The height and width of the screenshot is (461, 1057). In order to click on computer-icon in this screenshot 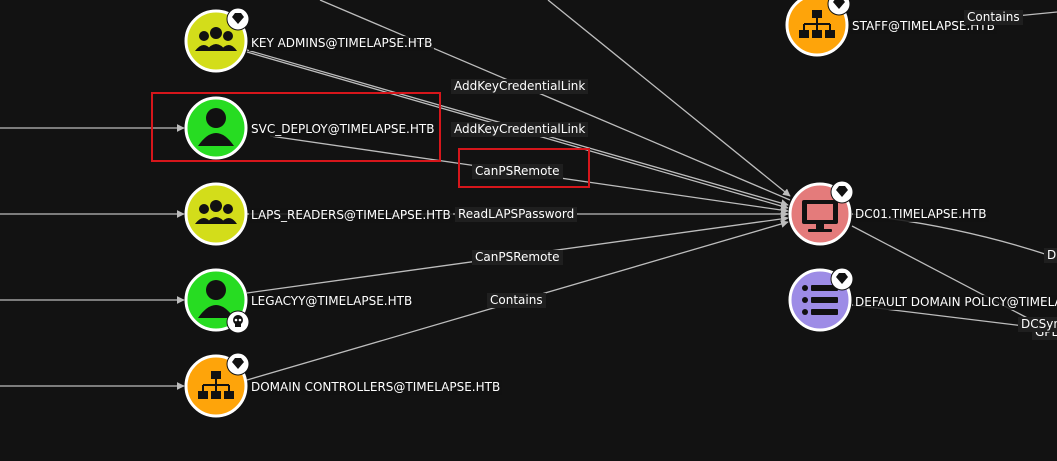, I will do `click(820, 216)`.